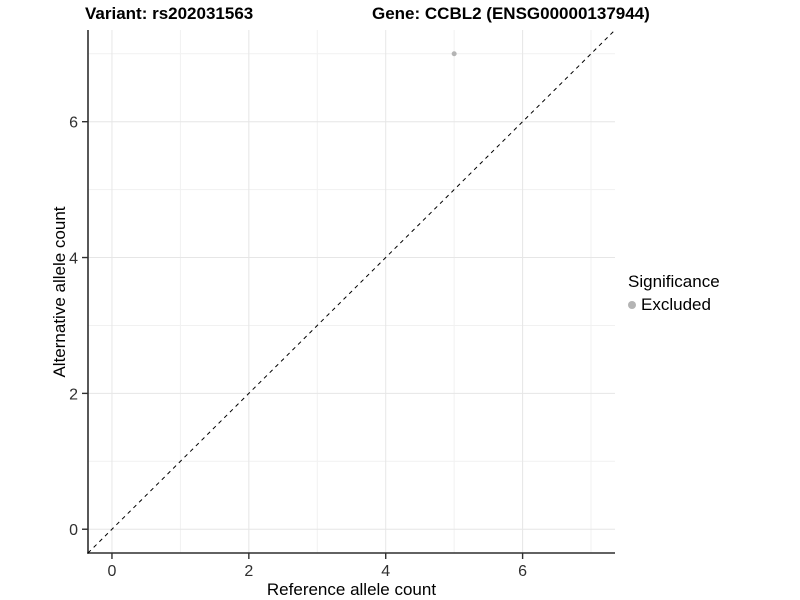 This screenshot has height=600, width=800. Describe the element at coordinates (112, 571) in the screenshot. I see `x-tick-label: 0` at that location.